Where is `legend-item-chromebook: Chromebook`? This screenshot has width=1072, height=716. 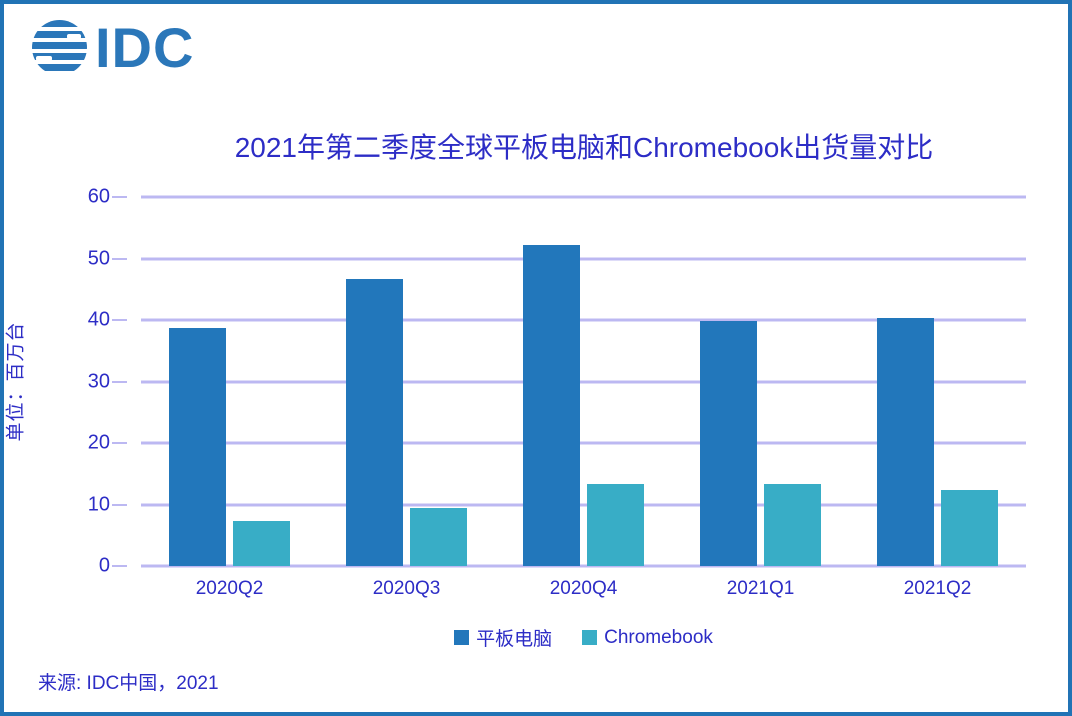 legend-item-chromebook: Chromebook is located at coordinates (647, 637).